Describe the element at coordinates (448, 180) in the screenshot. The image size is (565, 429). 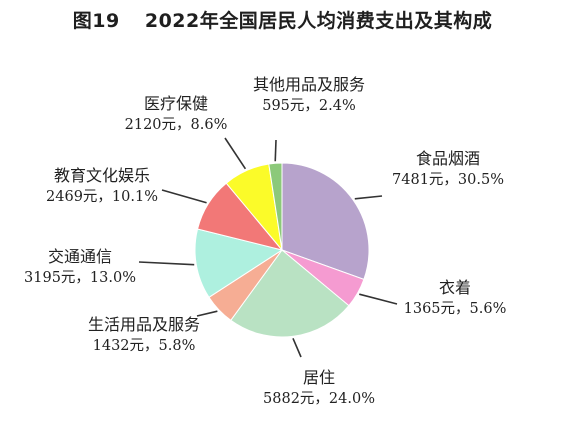
I see `slice-value-label: 7481元，30.5%` at that location.